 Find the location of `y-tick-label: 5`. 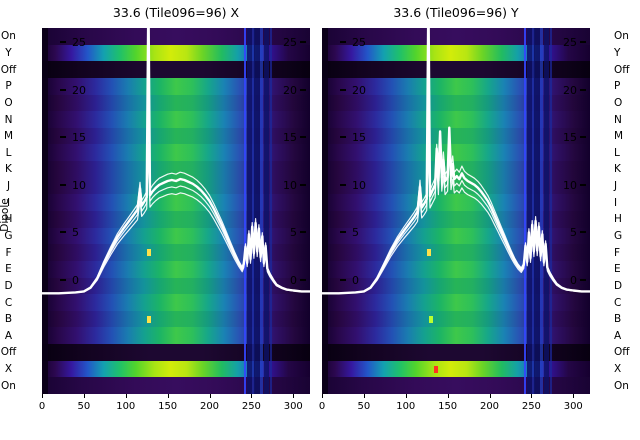

y-tick-label: 5 is located at coordinates (355, 233).